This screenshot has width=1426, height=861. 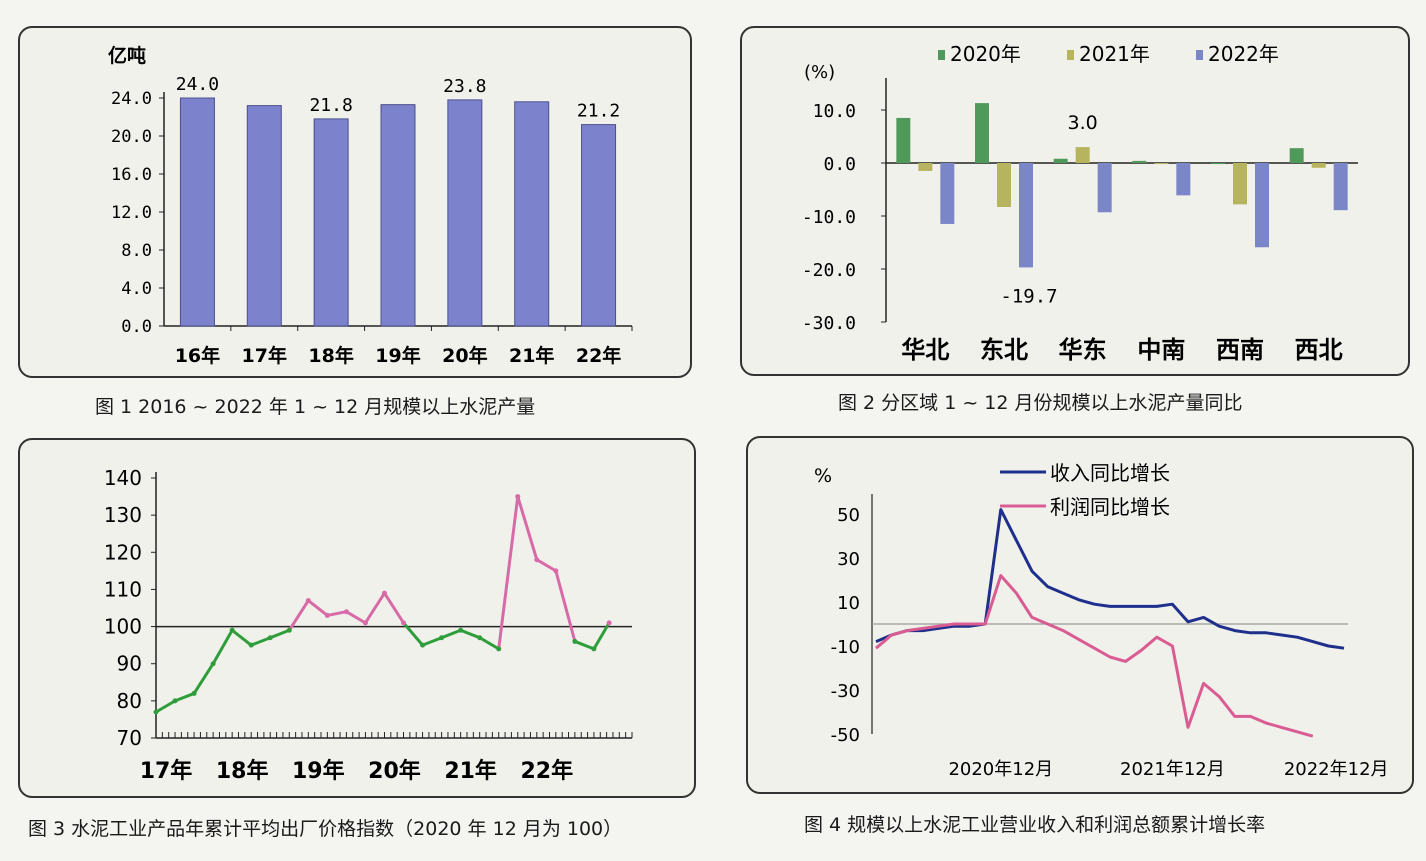 What do you see at coordinates (848, 515) in the screenshot?
I see `y-tick-label: 50` at bounding box center [848, 515].